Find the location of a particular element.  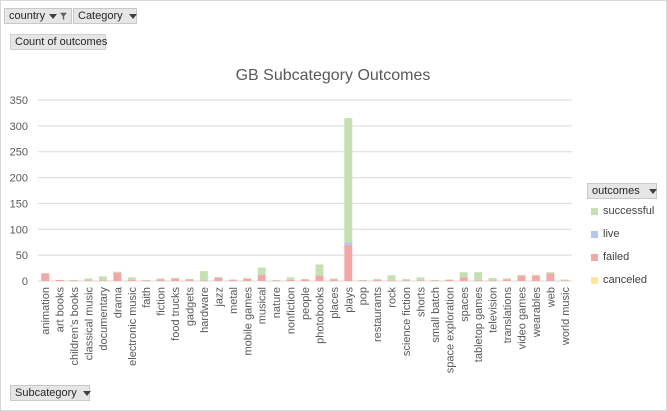

values-field-button: Count of outcomes is located at coordinates (59, 42).